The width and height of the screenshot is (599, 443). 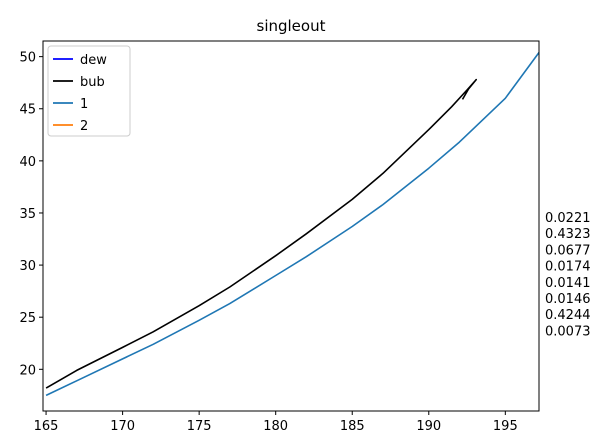 I want to click on legend: dew bub 1 2, so click(x=89, y=91).